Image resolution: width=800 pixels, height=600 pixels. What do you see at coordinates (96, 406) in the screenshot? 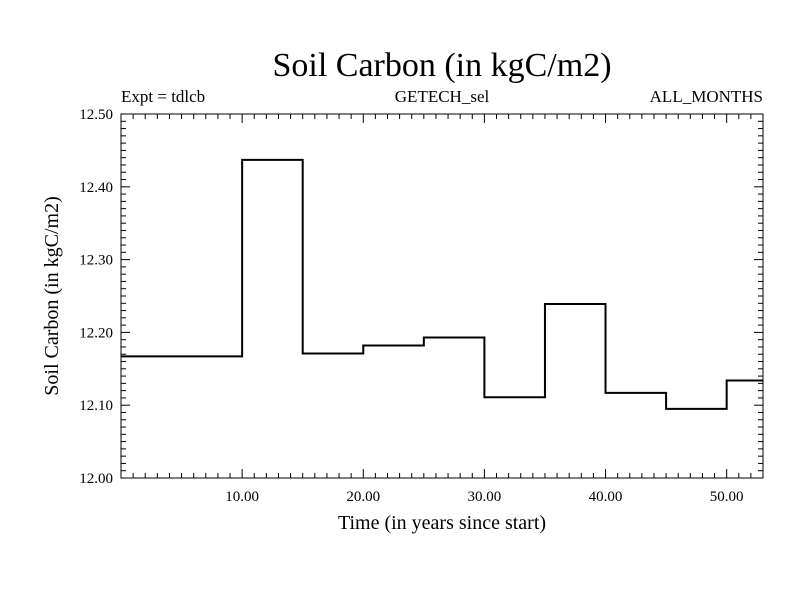
I see `y-tick-label: 12.10` at bounding box center [96, 406].